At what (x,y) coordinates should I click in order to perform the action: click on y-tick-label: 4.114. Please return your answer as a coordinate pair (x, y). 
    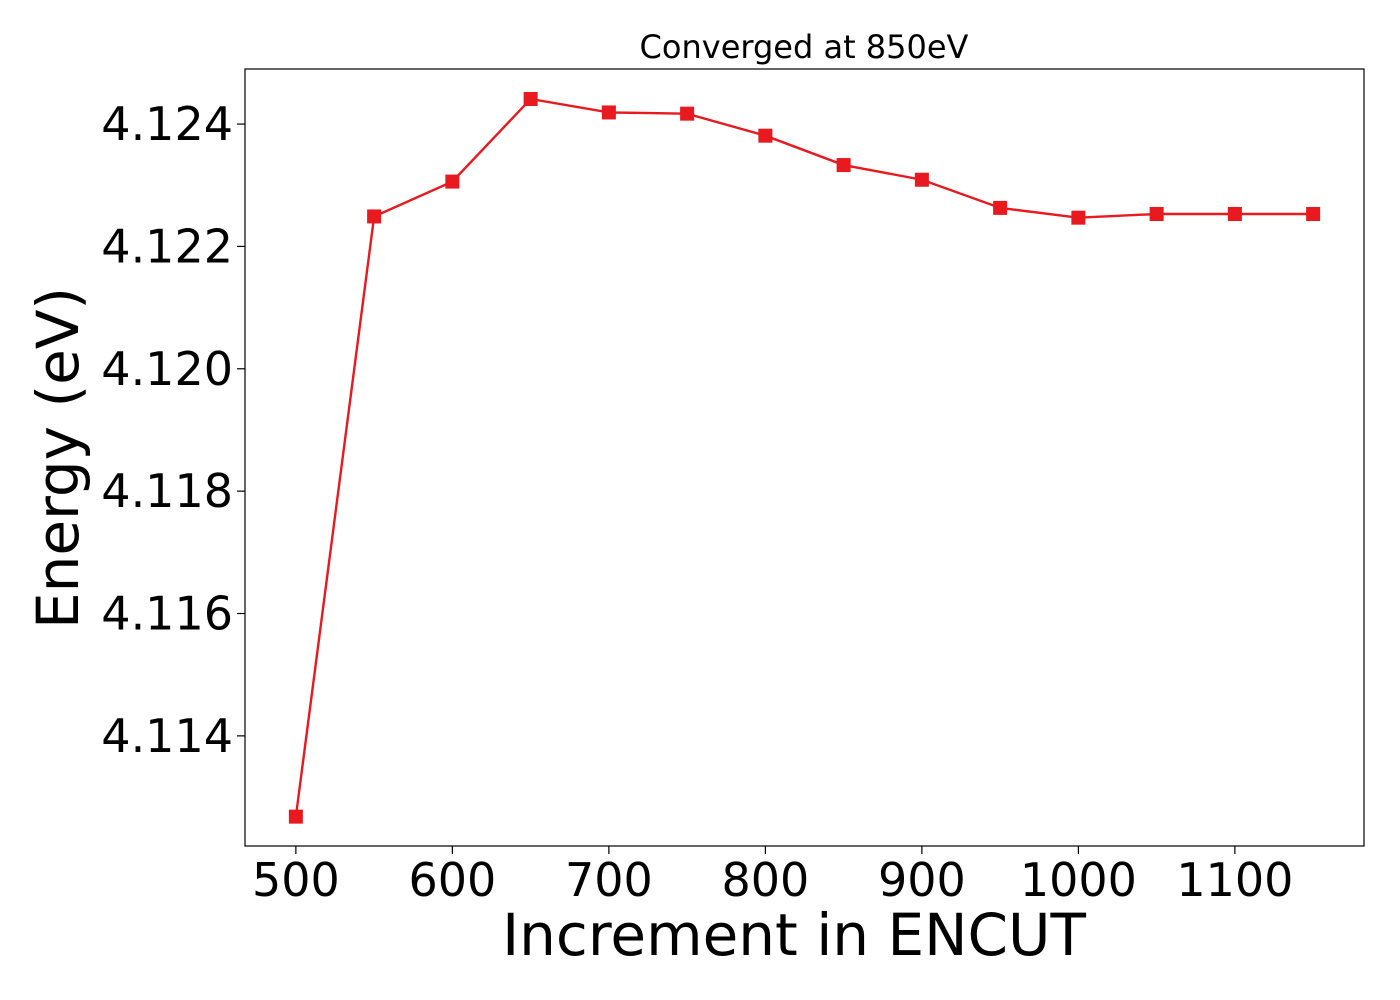
    Looking at the image, I should click on (167, 736).